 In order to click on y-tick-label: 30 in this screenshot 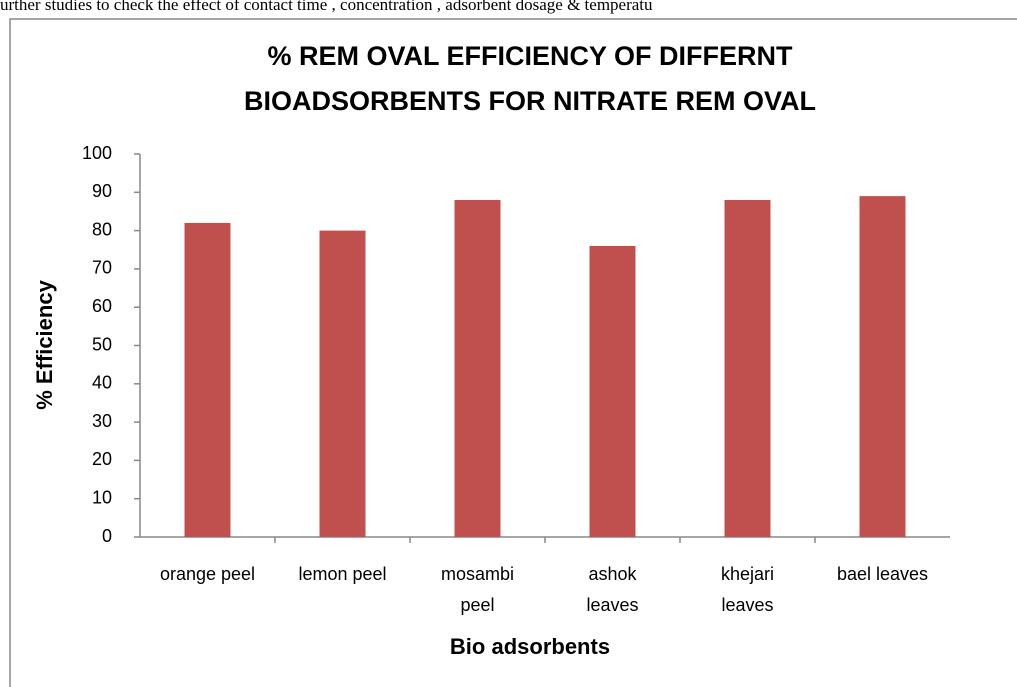, I will do `click(102, 421)`.